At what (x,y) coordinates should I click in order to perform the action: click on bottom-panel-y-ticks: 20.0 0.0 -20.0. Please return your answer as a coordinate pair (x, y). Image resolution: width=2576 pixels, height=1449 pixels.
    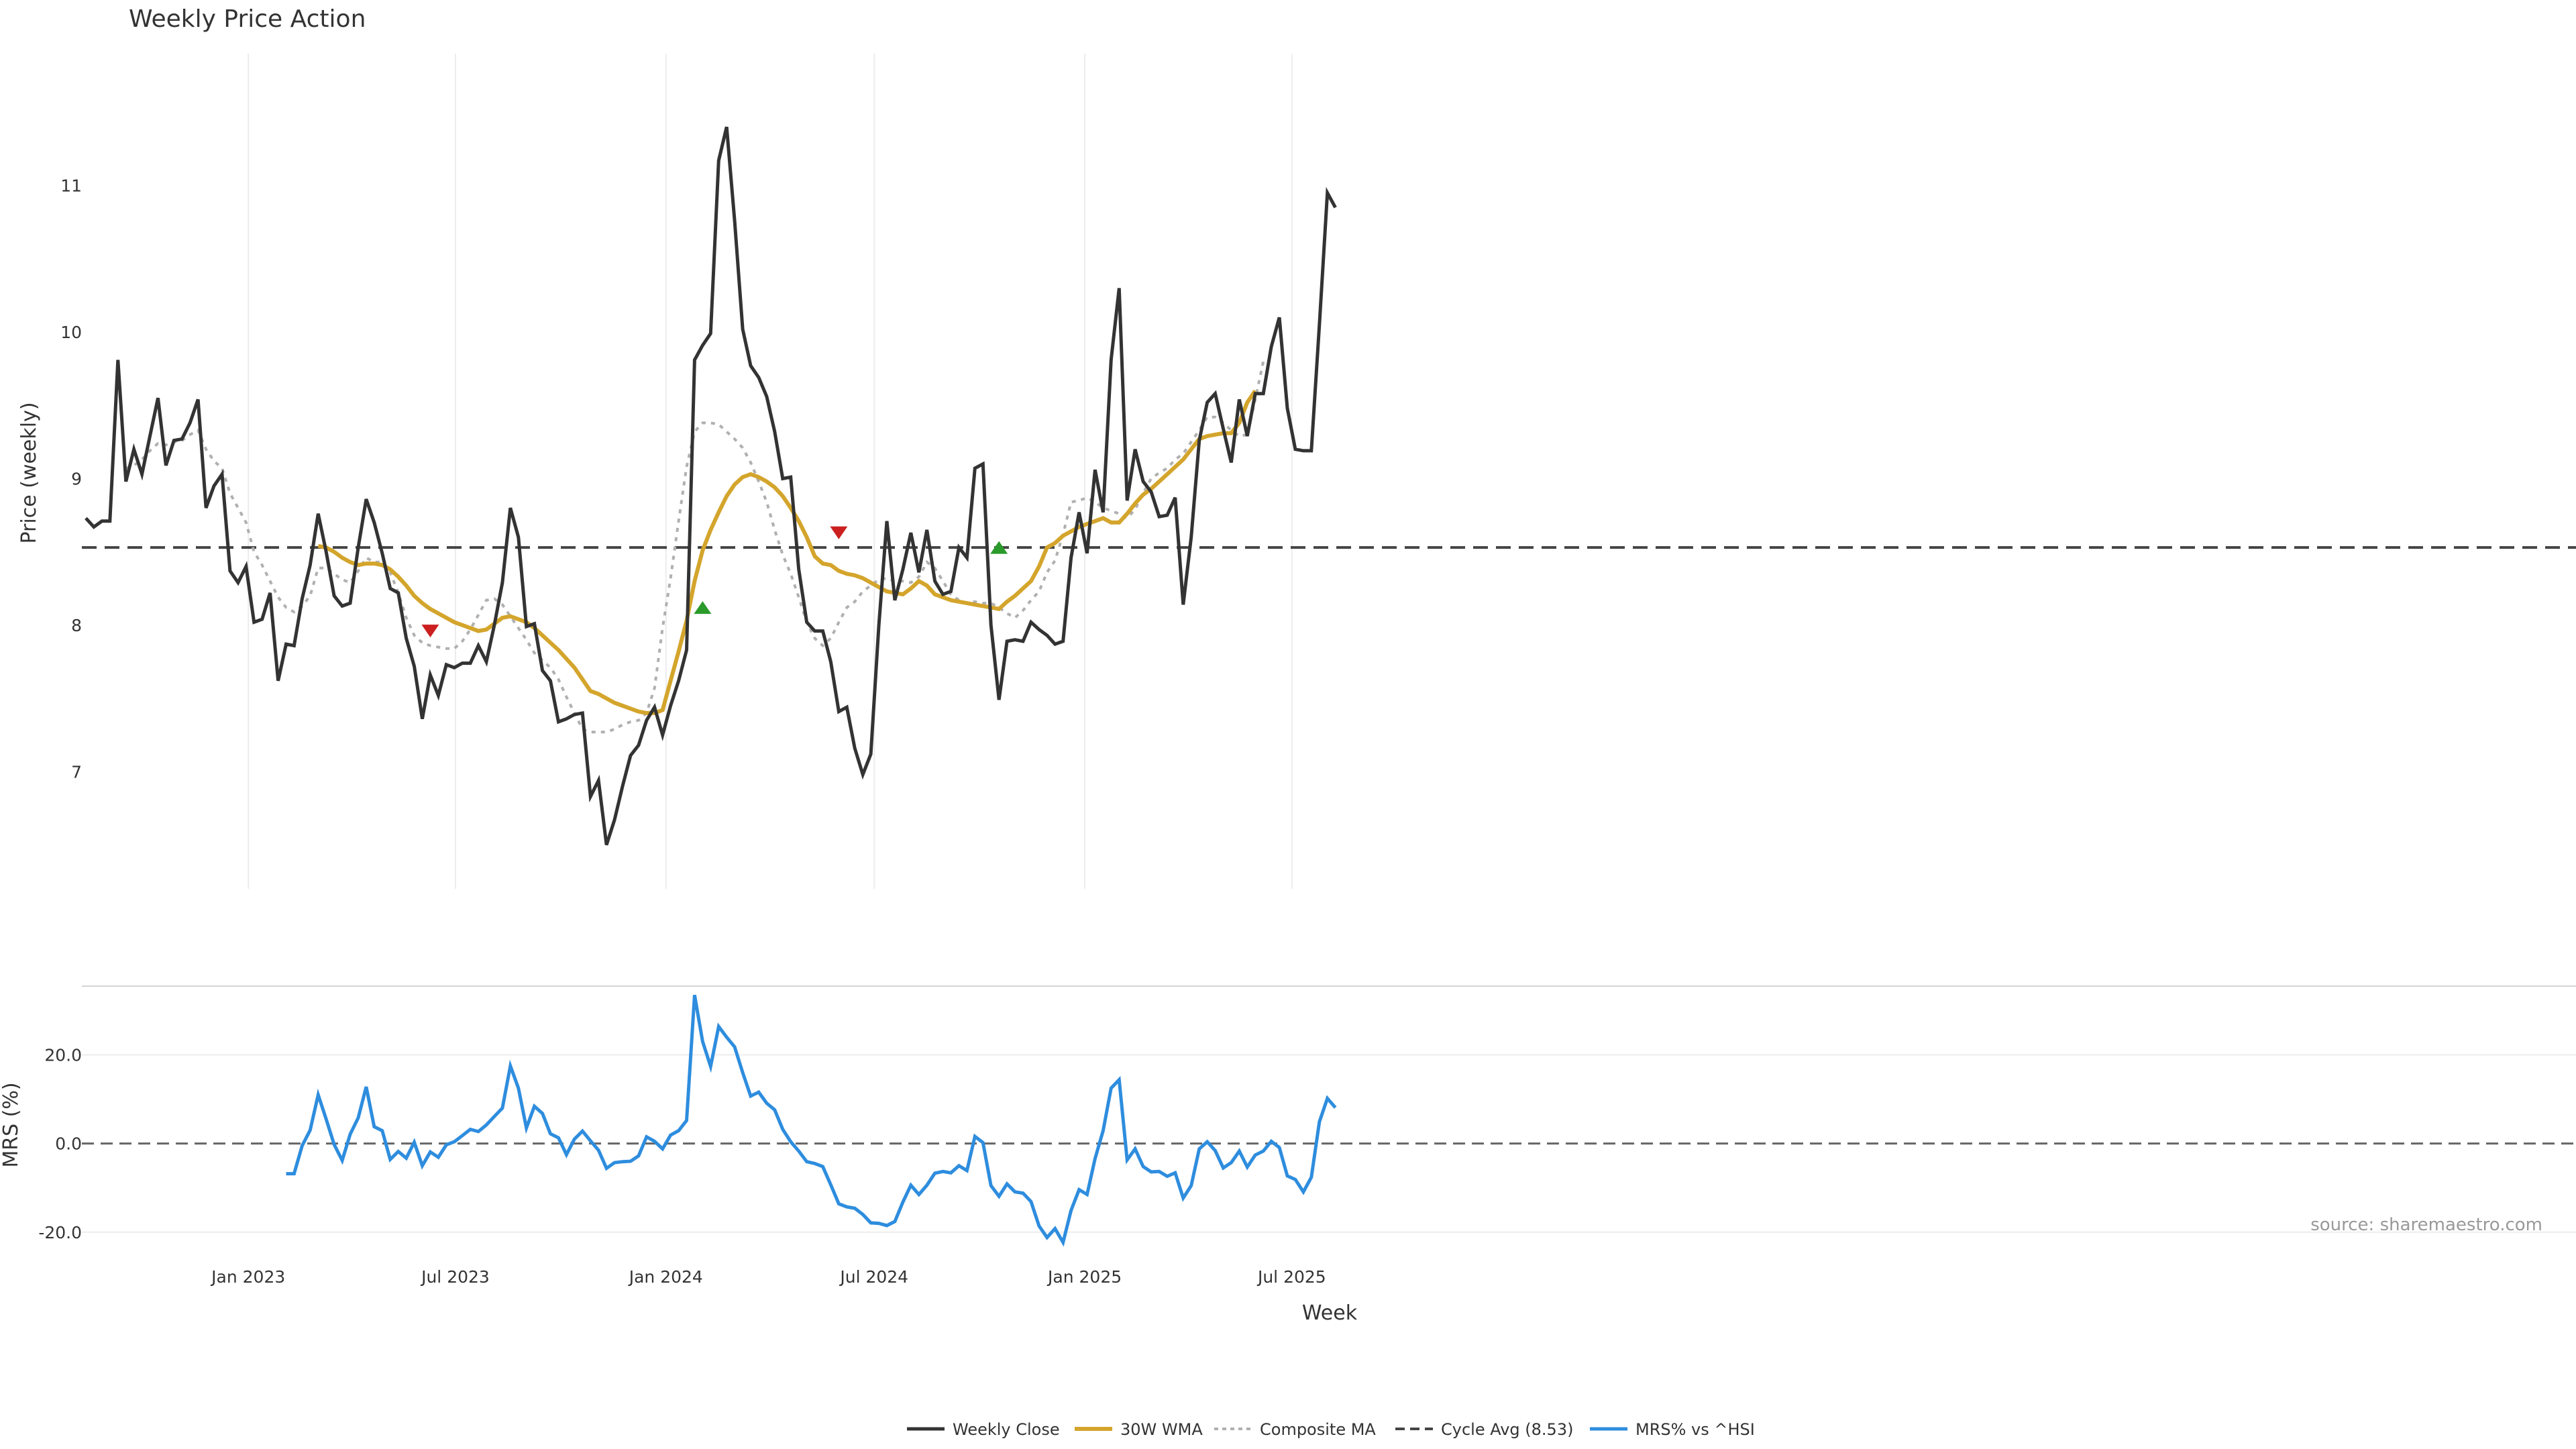
    Looking at the image, I should click on (60, 1144).